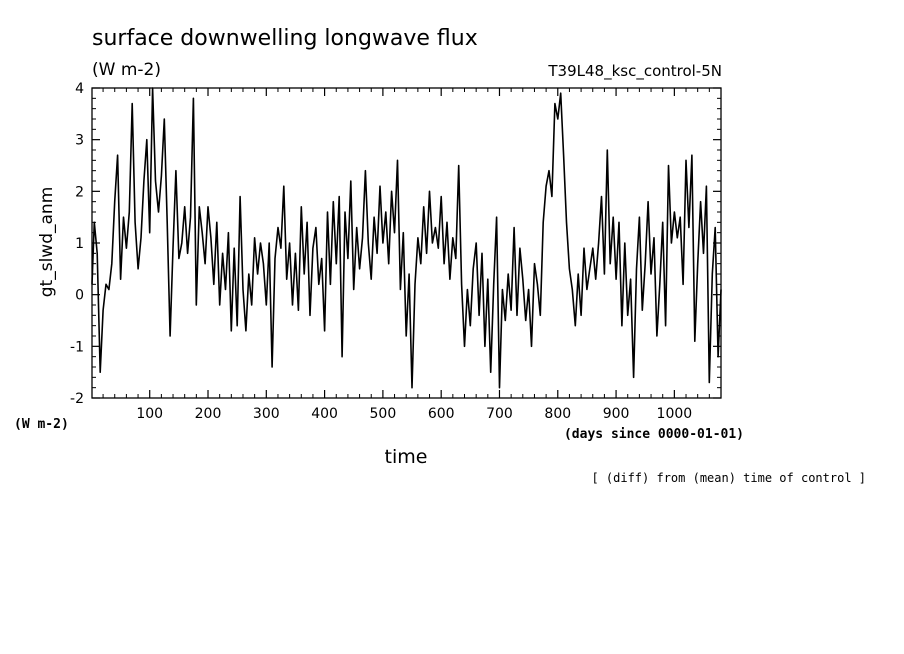 The width and height of the screenshot is (904, 654). What do you see at coordinates (79, 192) in the screenshot?
I see `y-tick-label: 2` at bounding box center [79, 192].